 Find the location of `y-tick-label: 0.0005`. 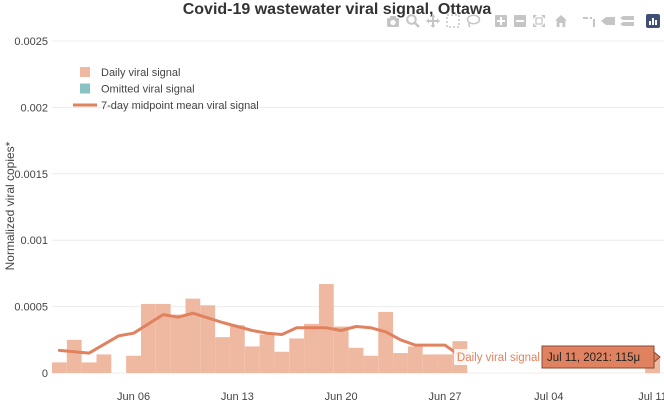

y-tick-label: 0.0005 is located at coordinates (31, 308).